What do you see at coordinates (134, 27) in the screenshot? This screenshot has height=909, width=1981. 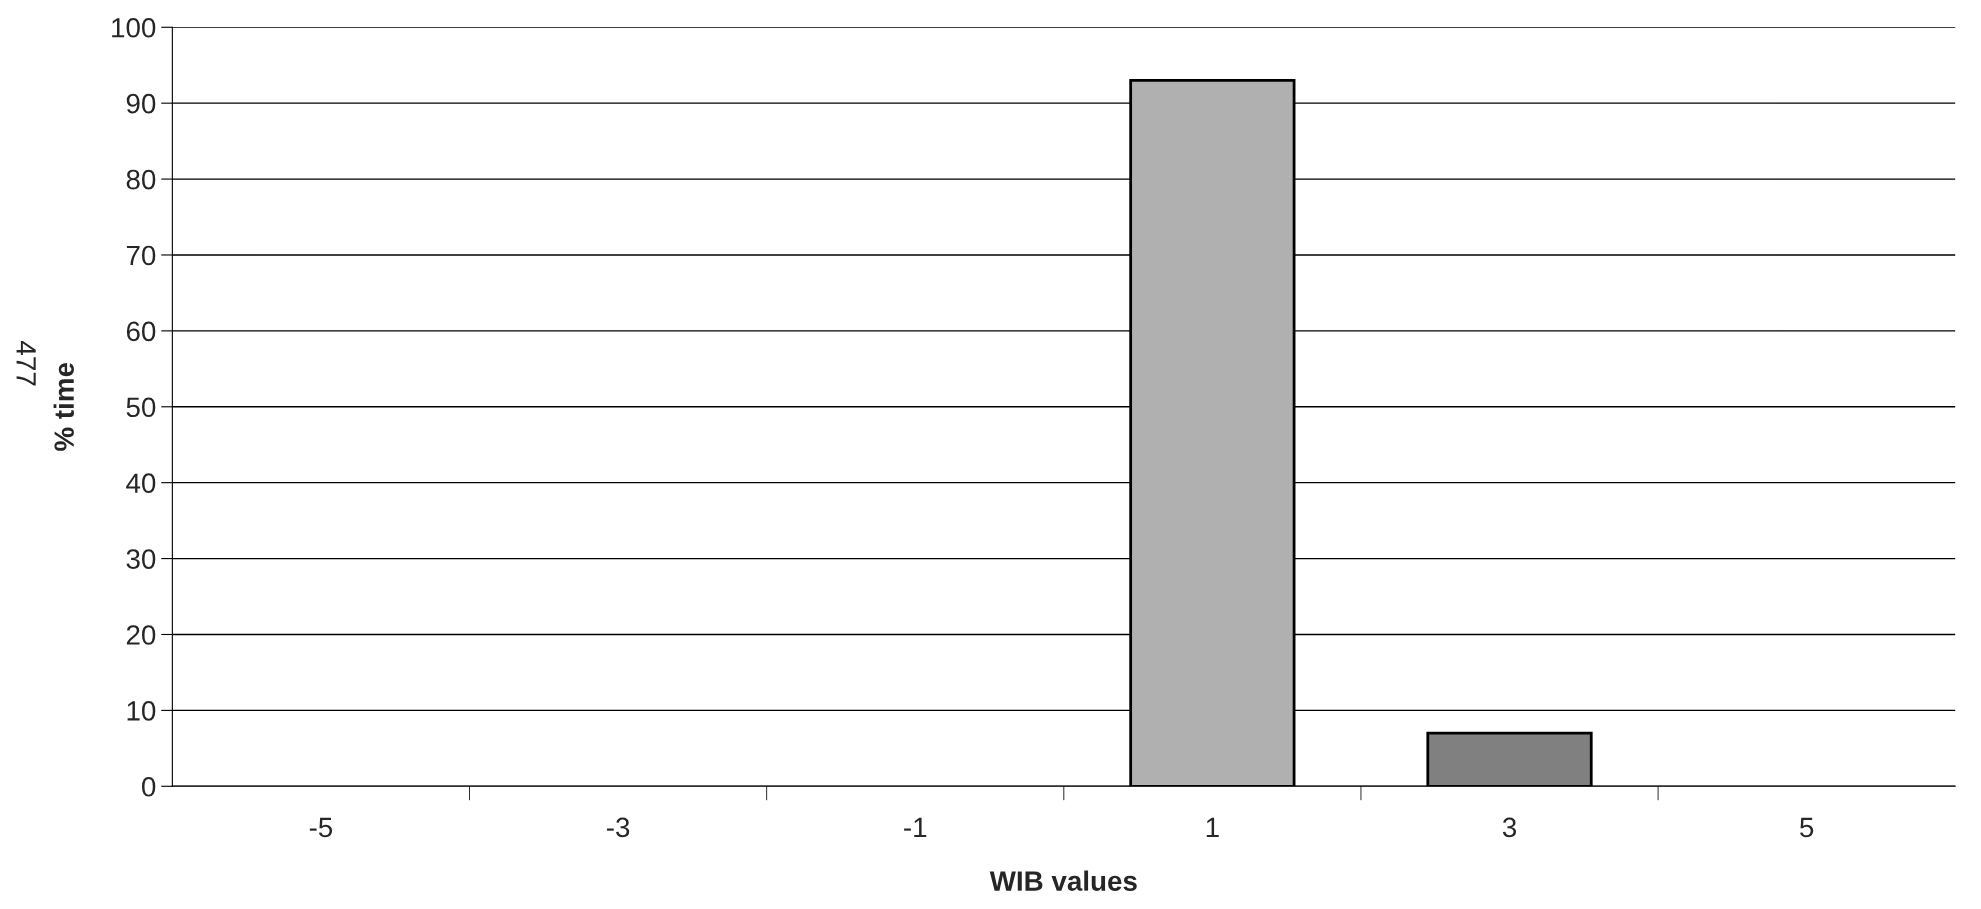 I see `y-tick-label: 100` at bounding box center [134, 27].